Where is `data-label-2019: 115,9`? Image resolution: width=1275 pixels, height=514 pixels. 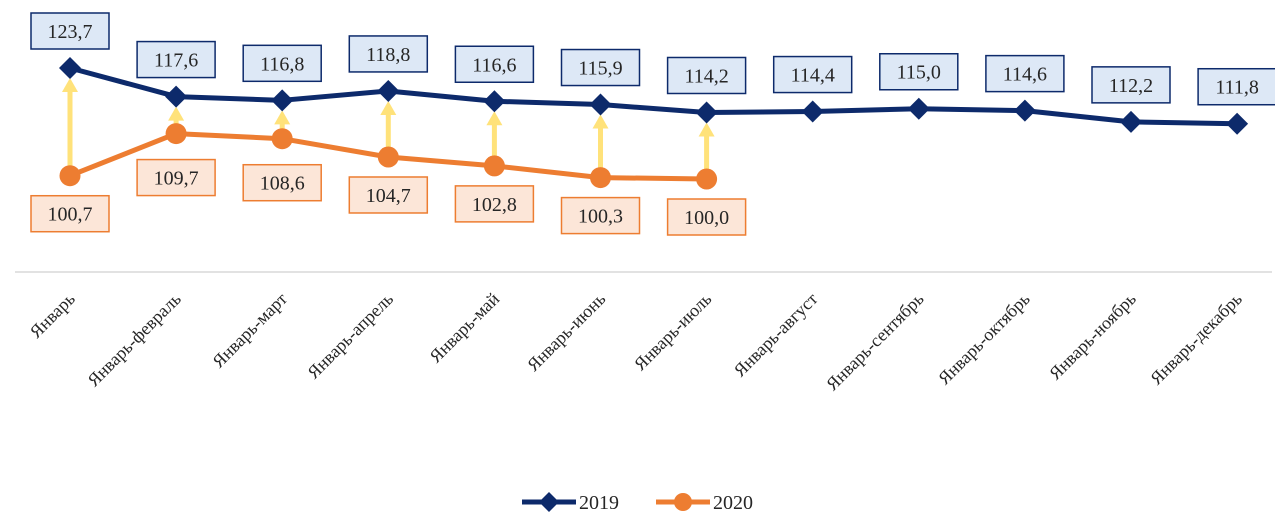 data-label-2019: 115,9 is located at coordinates (600, 69).